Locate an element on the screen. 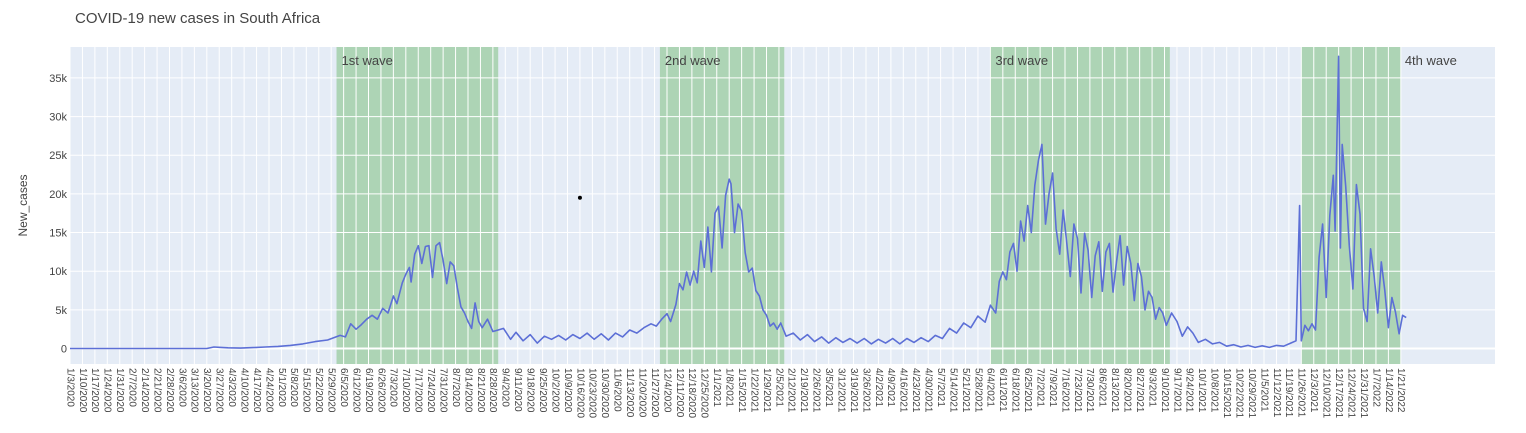 This screenshot has height=433, width=1526. x-tick-label: 1/7/2022 is located at coordinates (1375, 387).